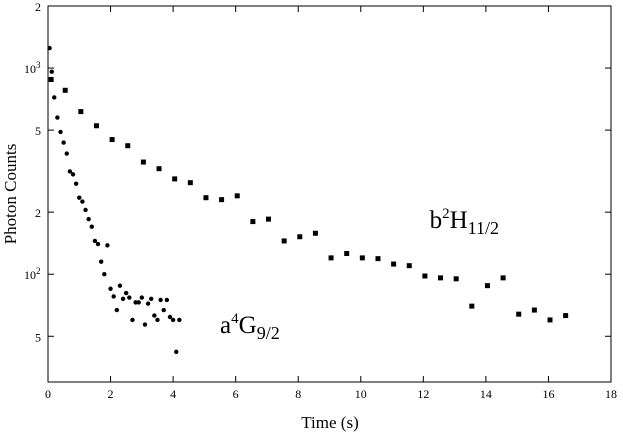  Describe the element at coordinates (236, 394) in the screenshot. I see `x-tick-label: 6` at that location.